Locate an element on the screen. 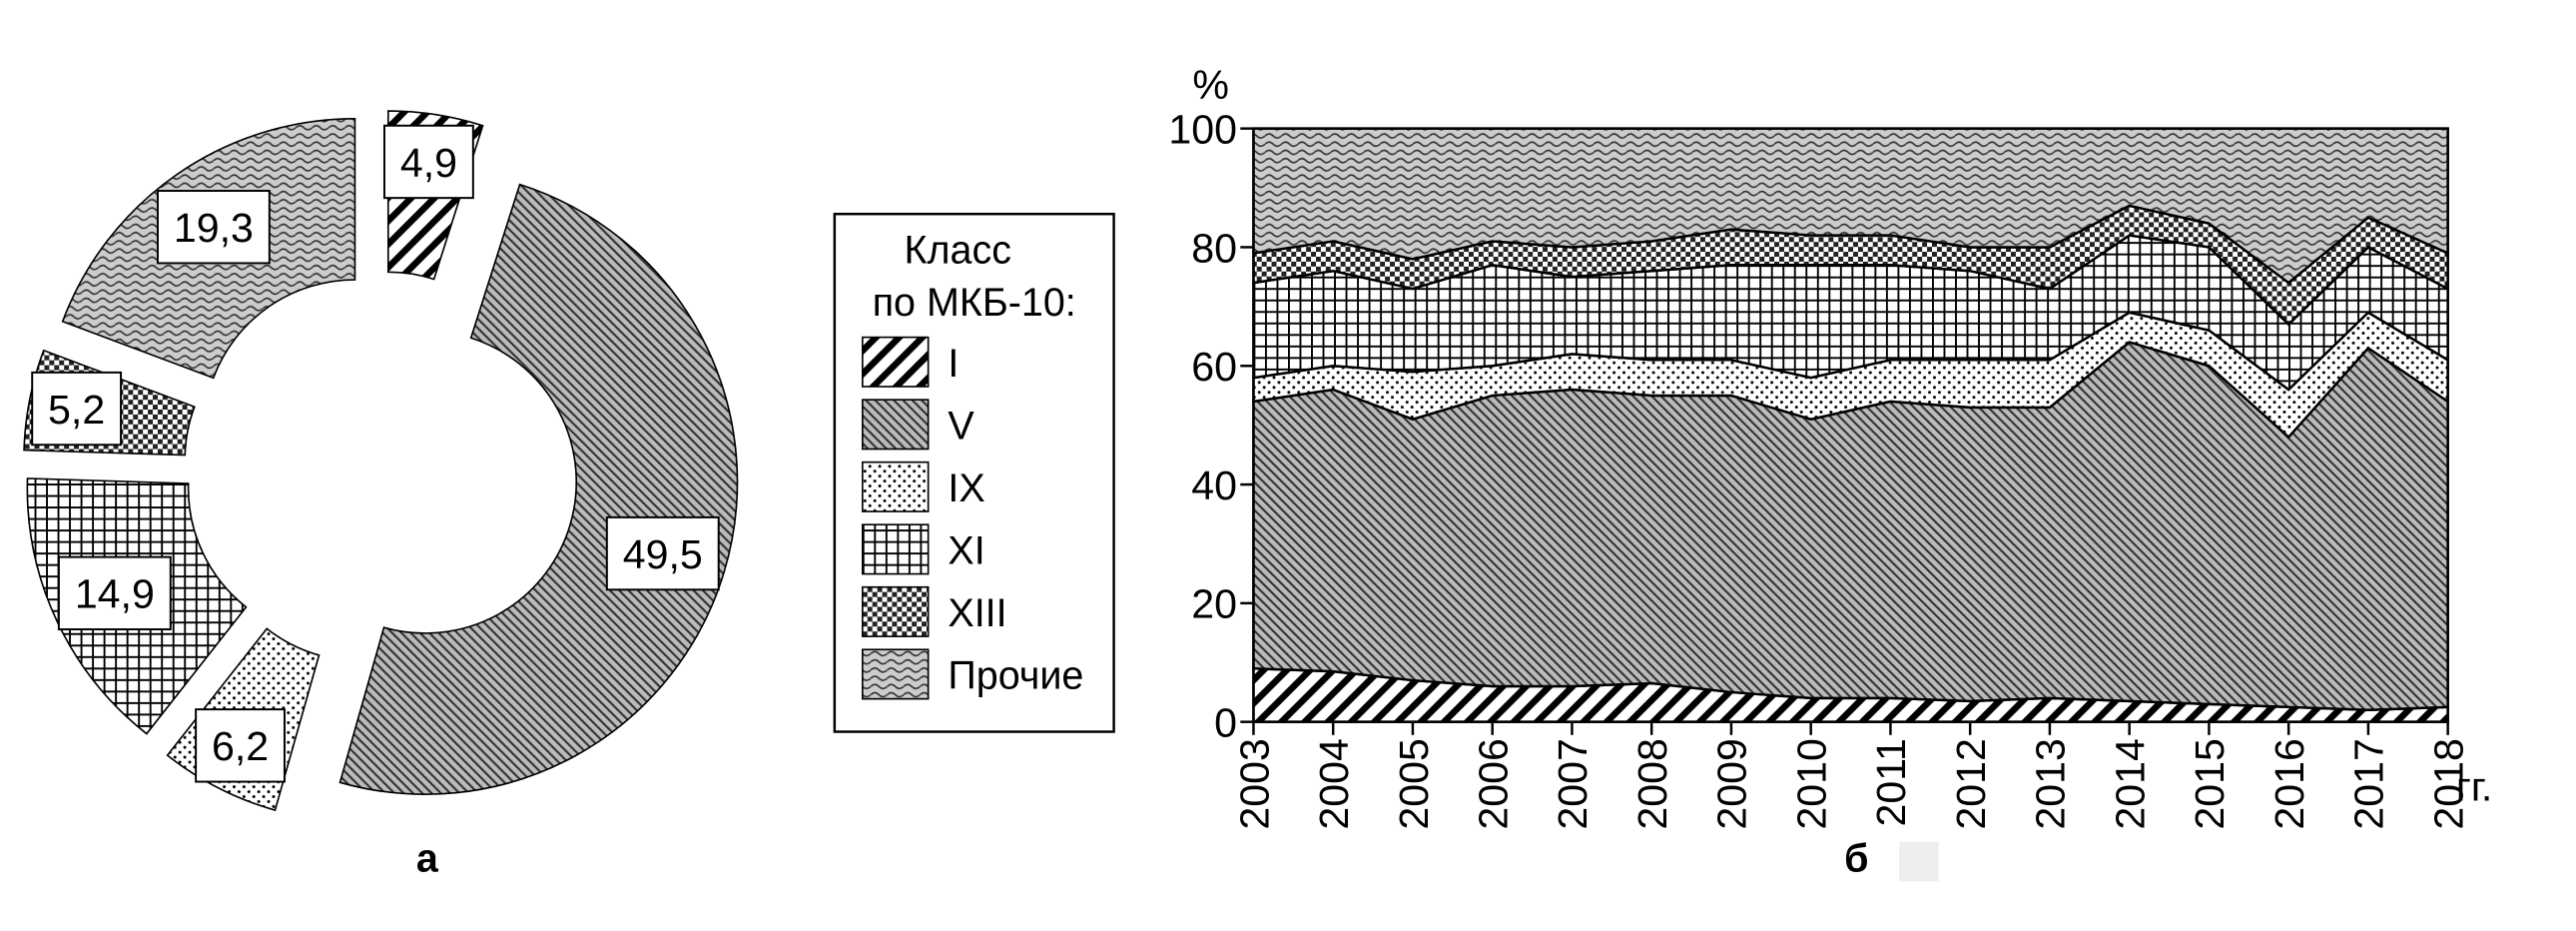 This screenshot has width=2576, height=931. legend-label: V is located at coordinates (961, 427).